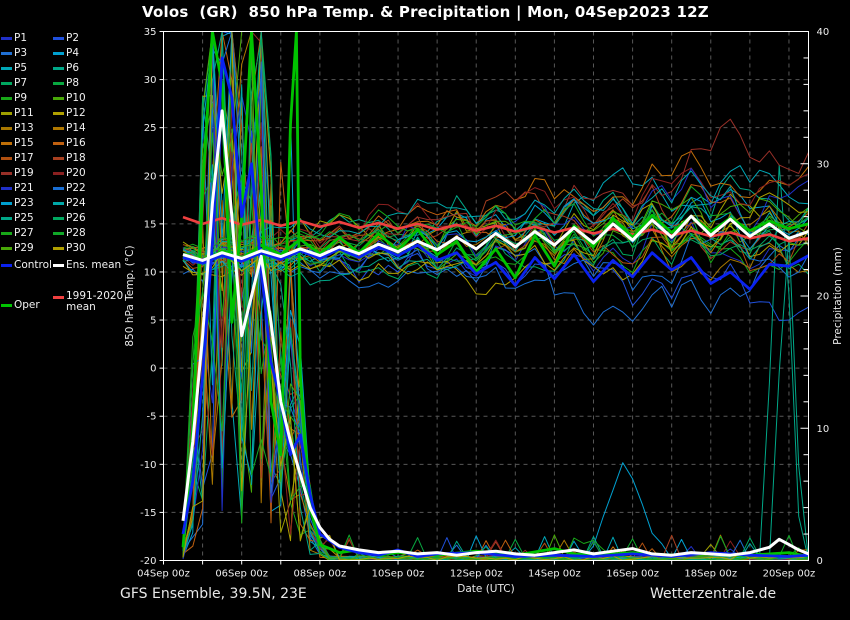  I want to click on legend-label: P2, so click(73, 38).